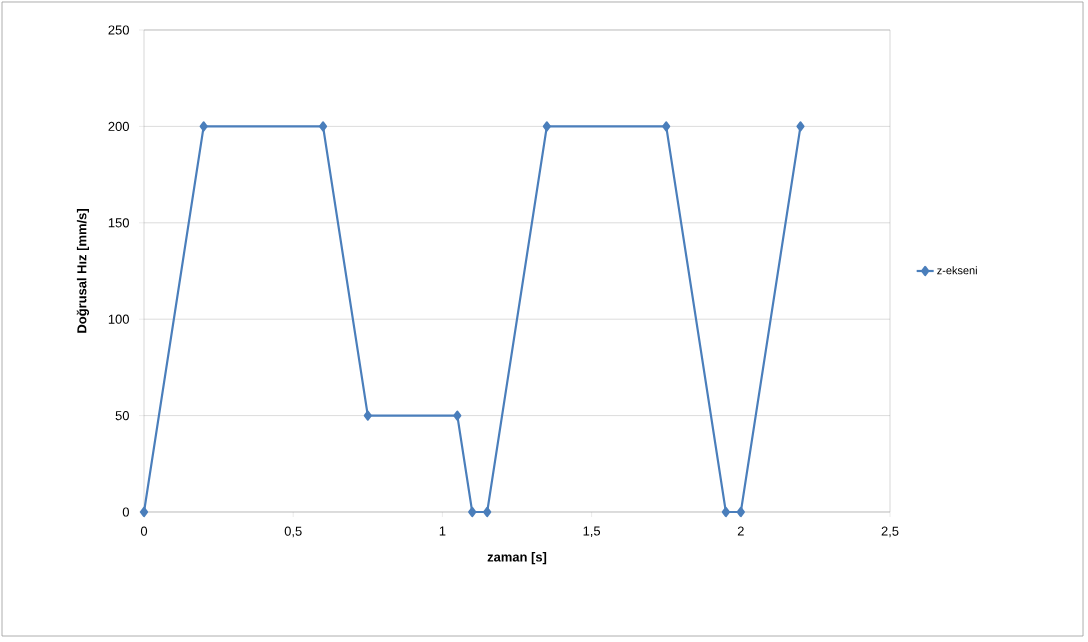  Describe the element at coordinates (83, 271) in the screenshot. I see `y-axis-title: Doğrusal Hız [mm/s]` at that location.